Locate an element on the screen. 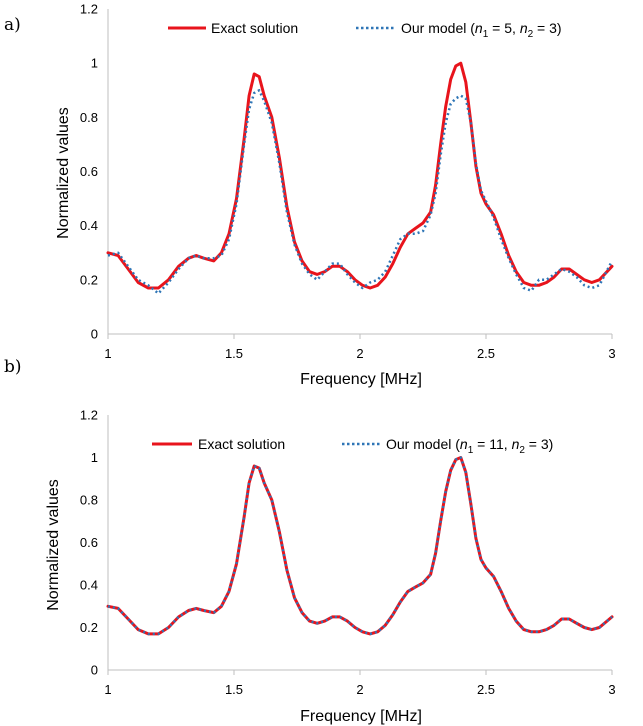 The image size is (643, 726). x-tick-label-b: 2.5 is located at coordinates (486, 689).